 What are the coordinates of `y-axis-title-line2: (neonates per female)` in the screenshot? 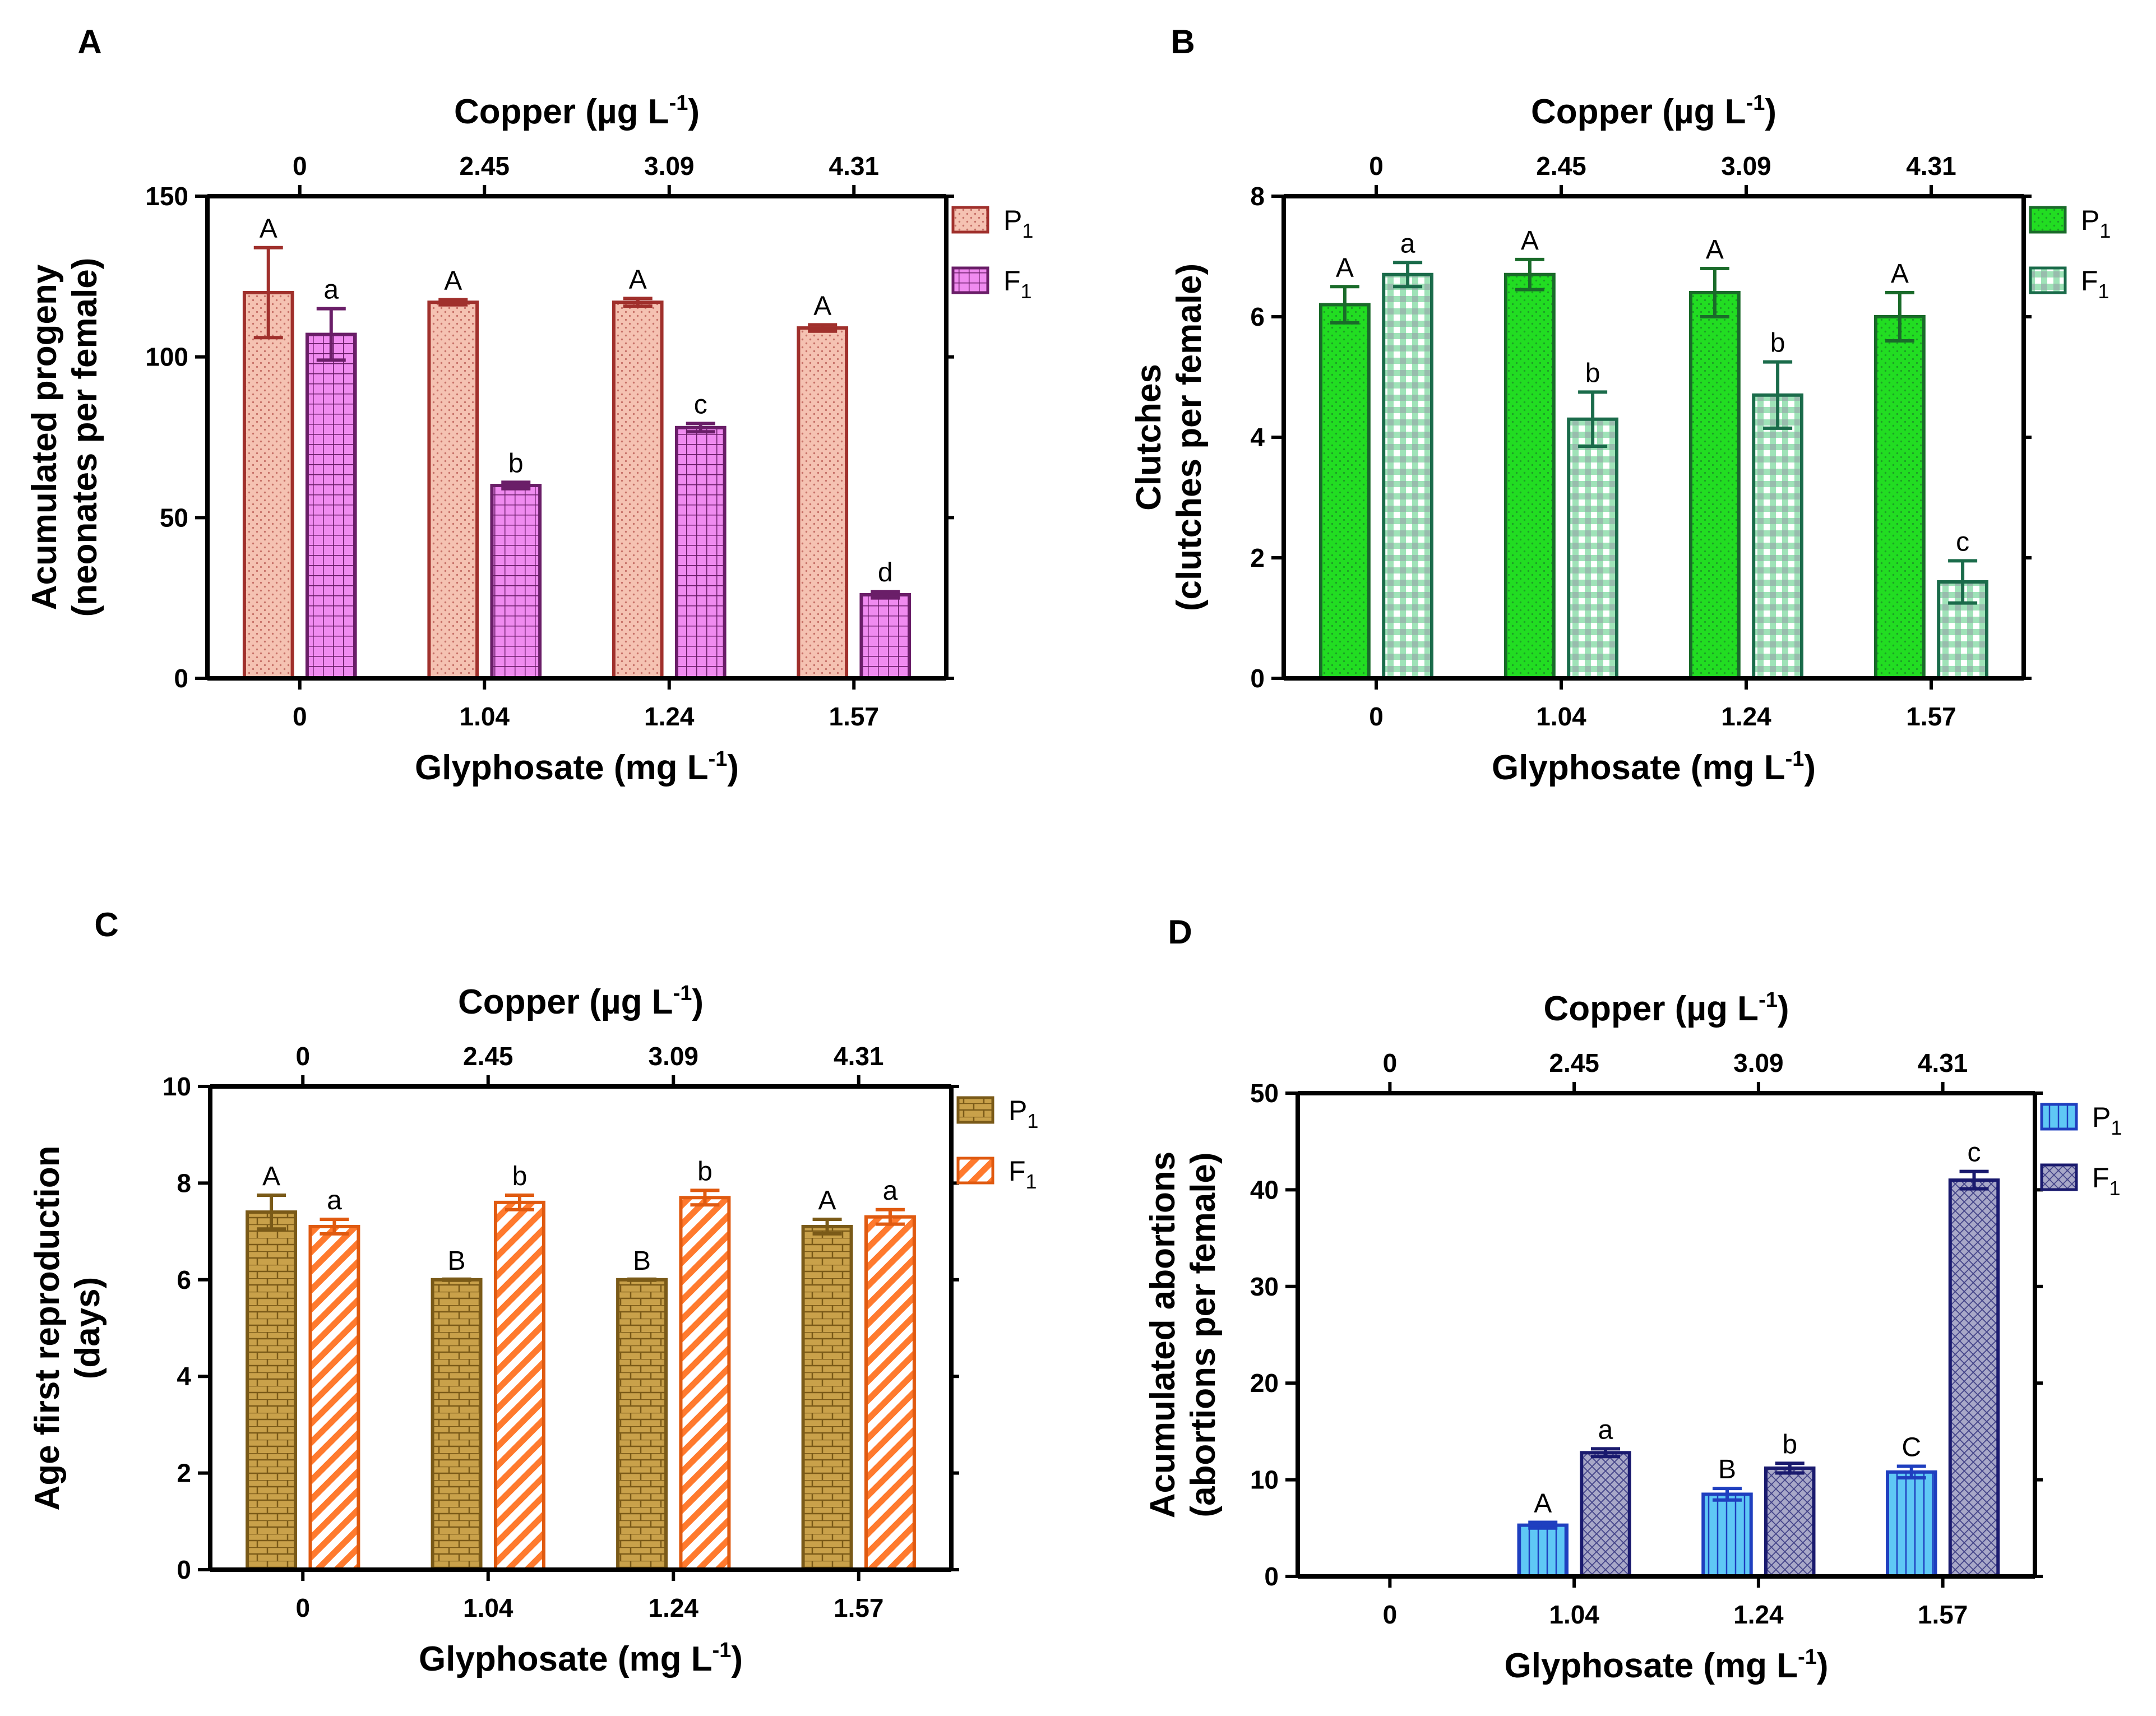 It's located at (85, 438).